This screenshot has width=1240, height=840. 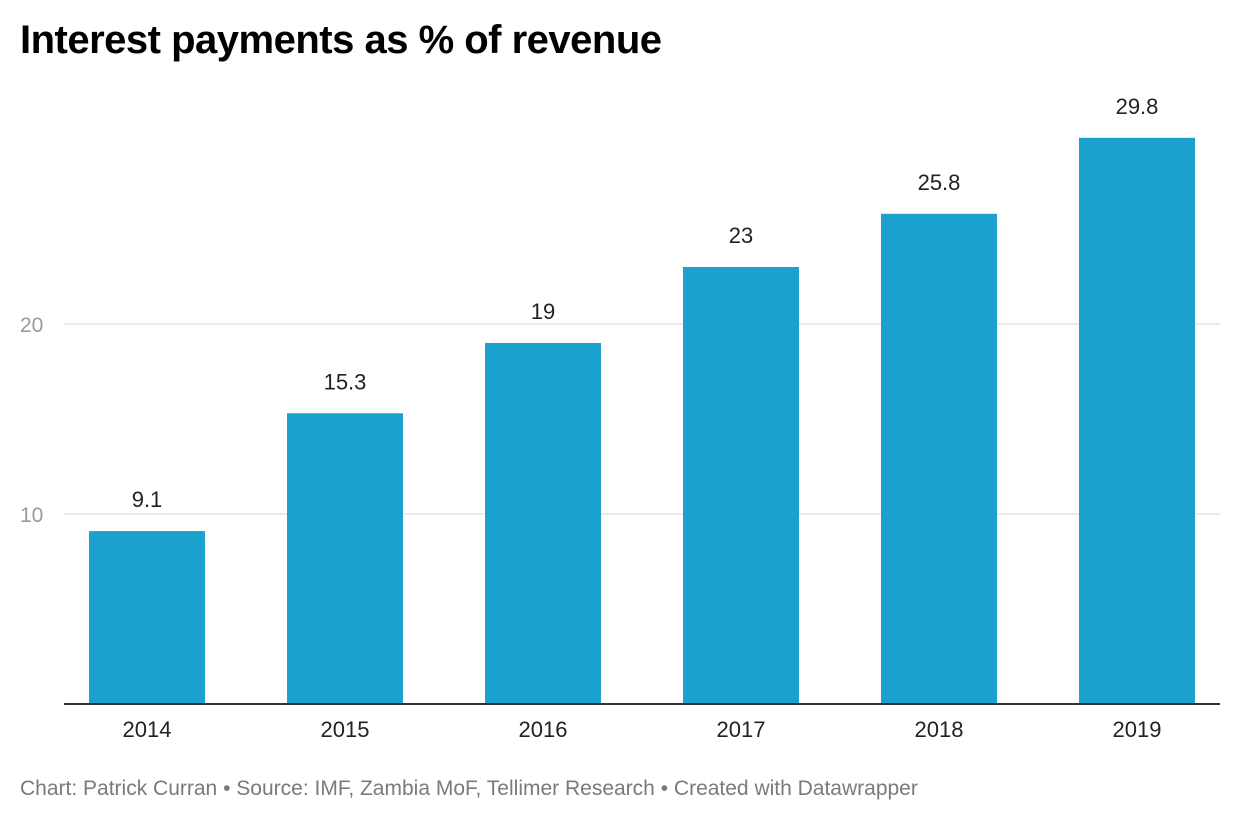 What do you see at coordinates (147, 729) in the screenshot?
I see `x-tick-label: 2014` at bounding box center [147, 729].